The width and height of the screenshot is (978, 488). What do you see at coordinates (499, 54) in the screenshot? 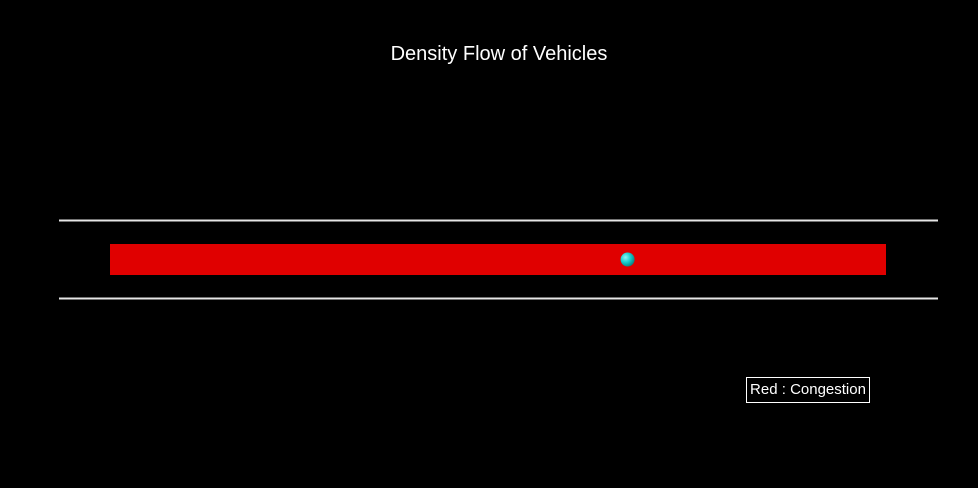
I see `chart-title: Density Flow of Vehicles` at bounding box center [499, 54].